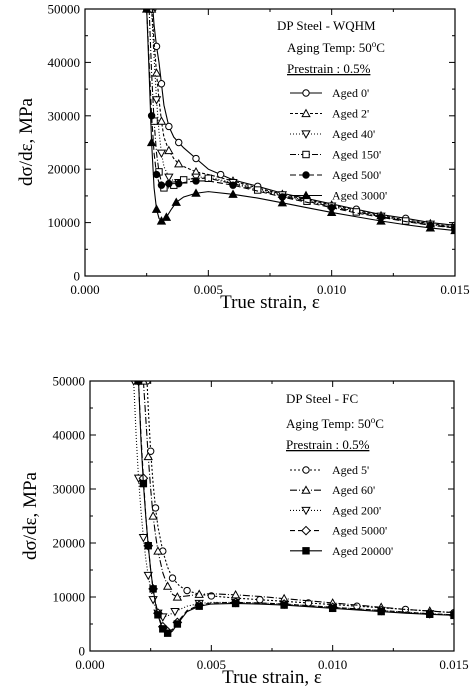  I want to click on legend-label: Aged 40', so click(353, 134).